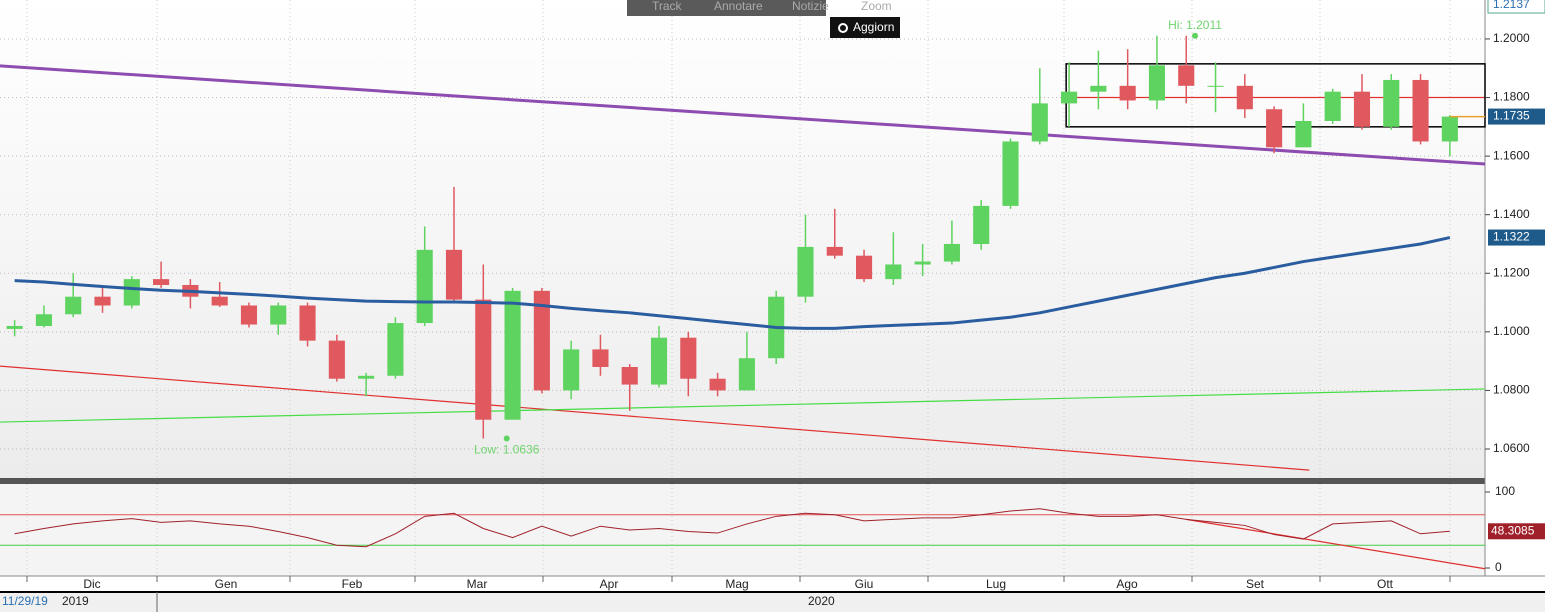  I want to click on price-label: 1.2137, so click(1511, 5).